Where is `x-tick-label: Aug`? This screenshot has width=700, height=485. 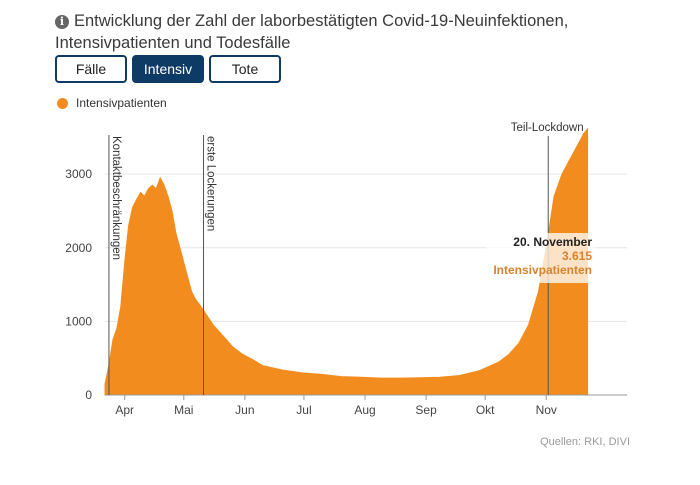
x-tick-label: Aug is located at coordinates (364, 410).